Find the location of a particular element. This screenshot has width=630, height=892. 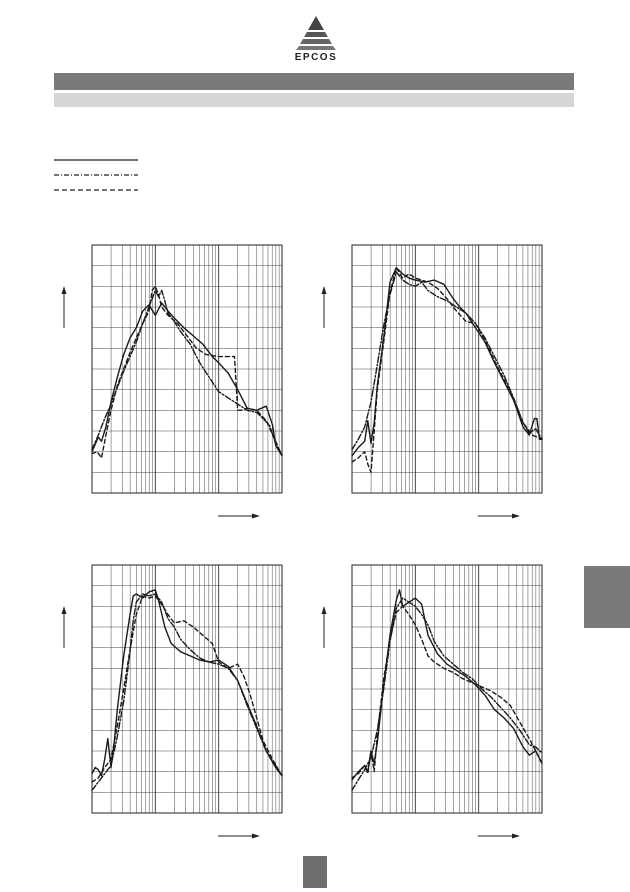

page-number-box is located at coordinates (315, 872).